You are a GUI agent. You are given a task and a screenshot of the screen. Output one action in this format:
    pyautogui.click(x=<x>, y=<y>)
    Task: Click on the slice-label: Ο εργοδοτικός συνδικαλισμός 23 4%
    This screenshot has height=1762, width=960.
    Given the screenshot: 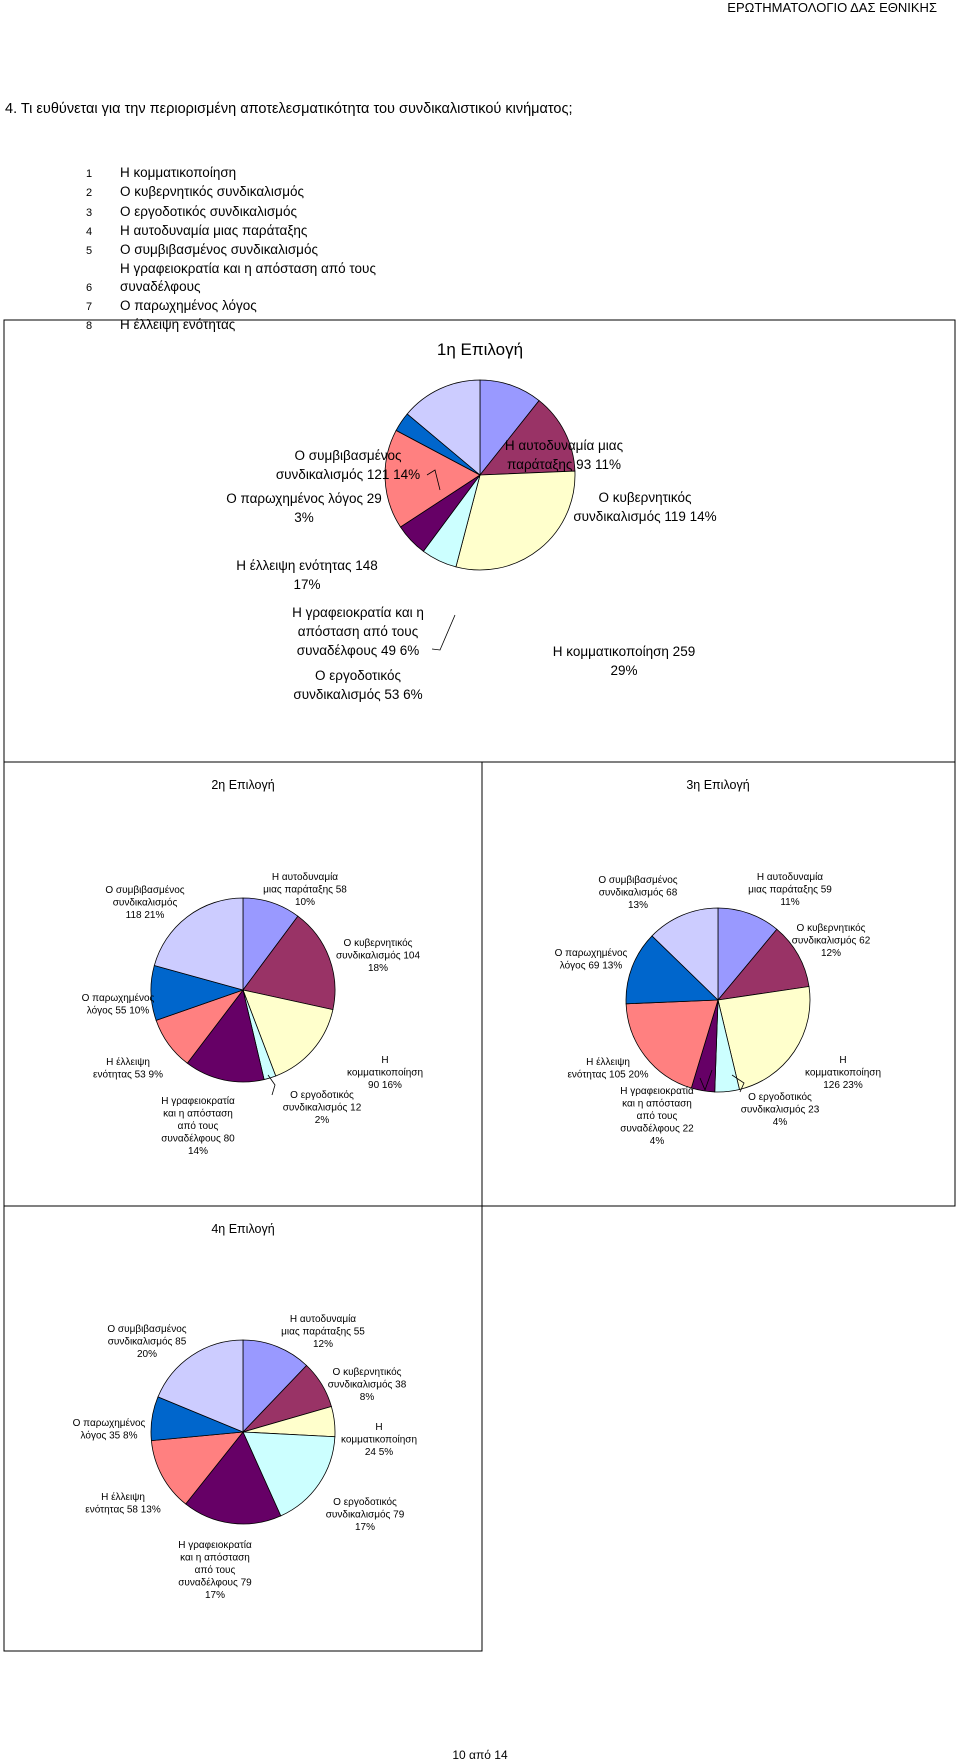 What is the action you would take?
    pyautogui.click(x=780, y=1109)
    